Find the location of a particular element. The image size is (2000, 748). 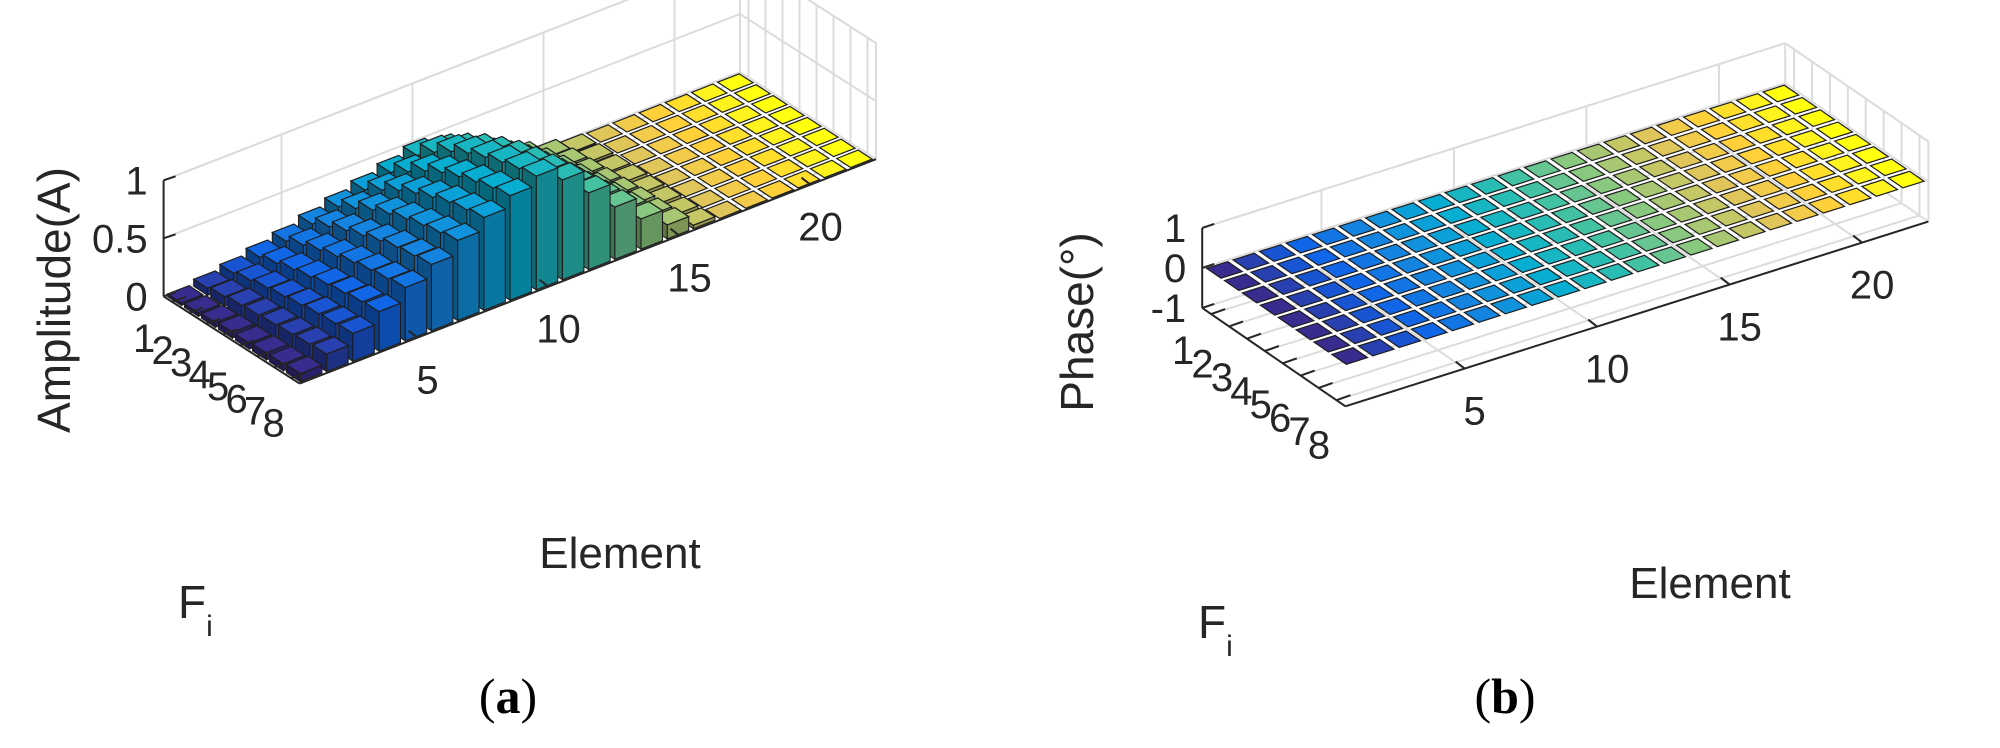

chart-b-caption: (b) is located at coordinates (1504, 696).